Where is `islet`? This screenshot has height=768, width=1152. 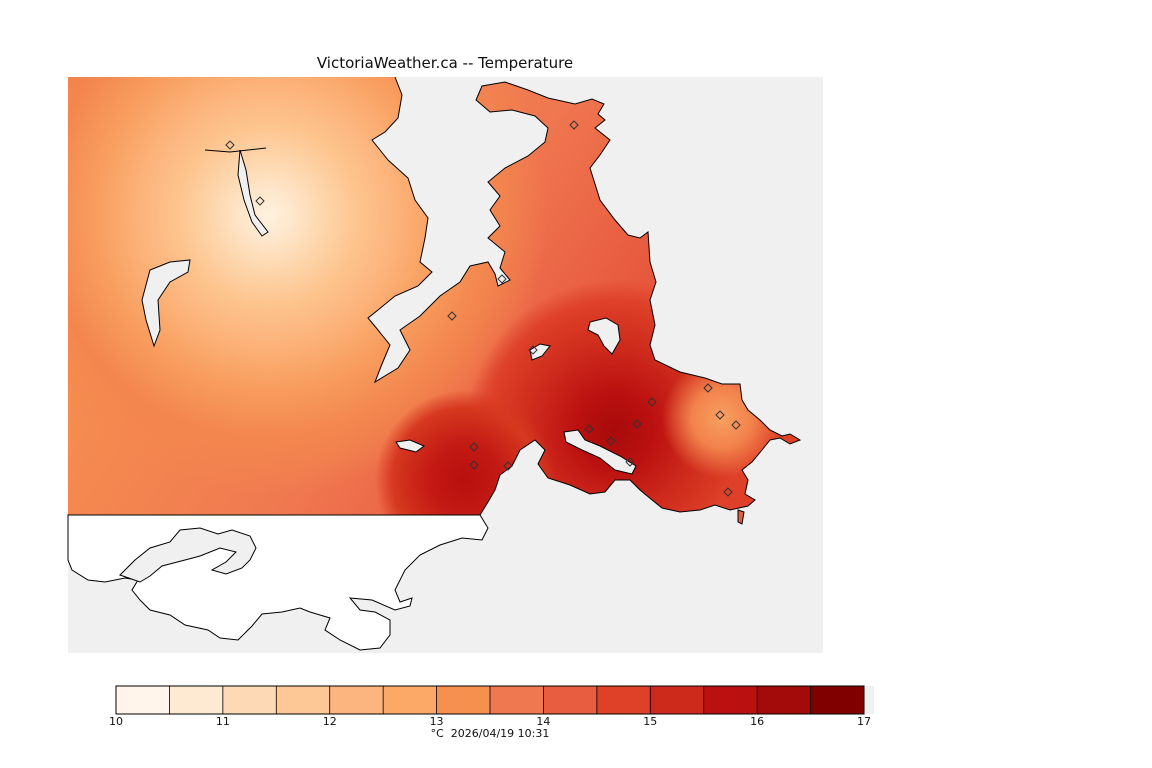 islet is located at coordinates (741, 517).